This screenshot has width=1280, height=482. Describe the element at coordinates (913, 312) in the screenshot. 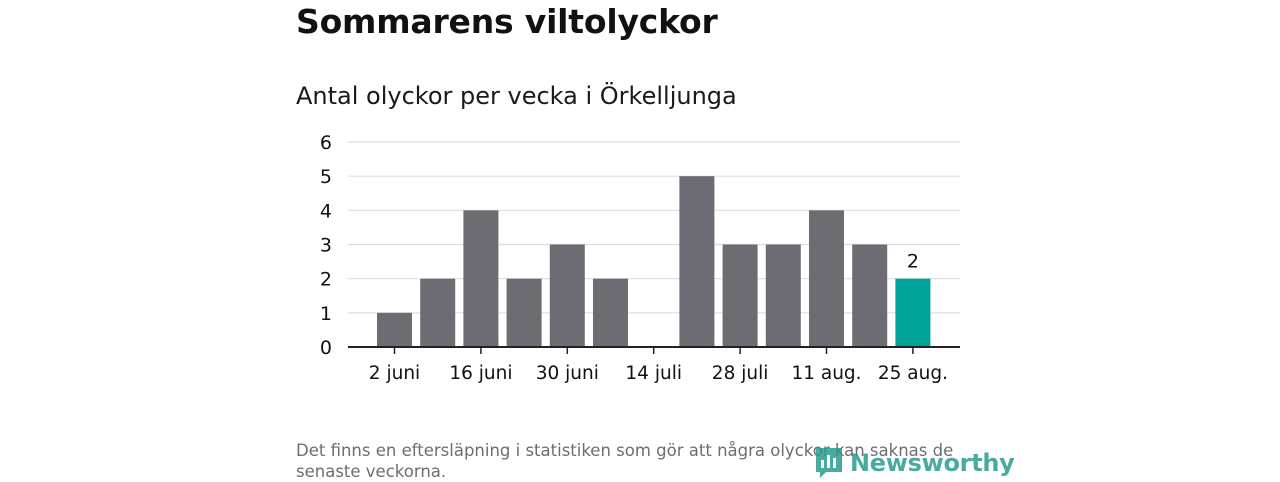

I see `bar-highlight` at that location.